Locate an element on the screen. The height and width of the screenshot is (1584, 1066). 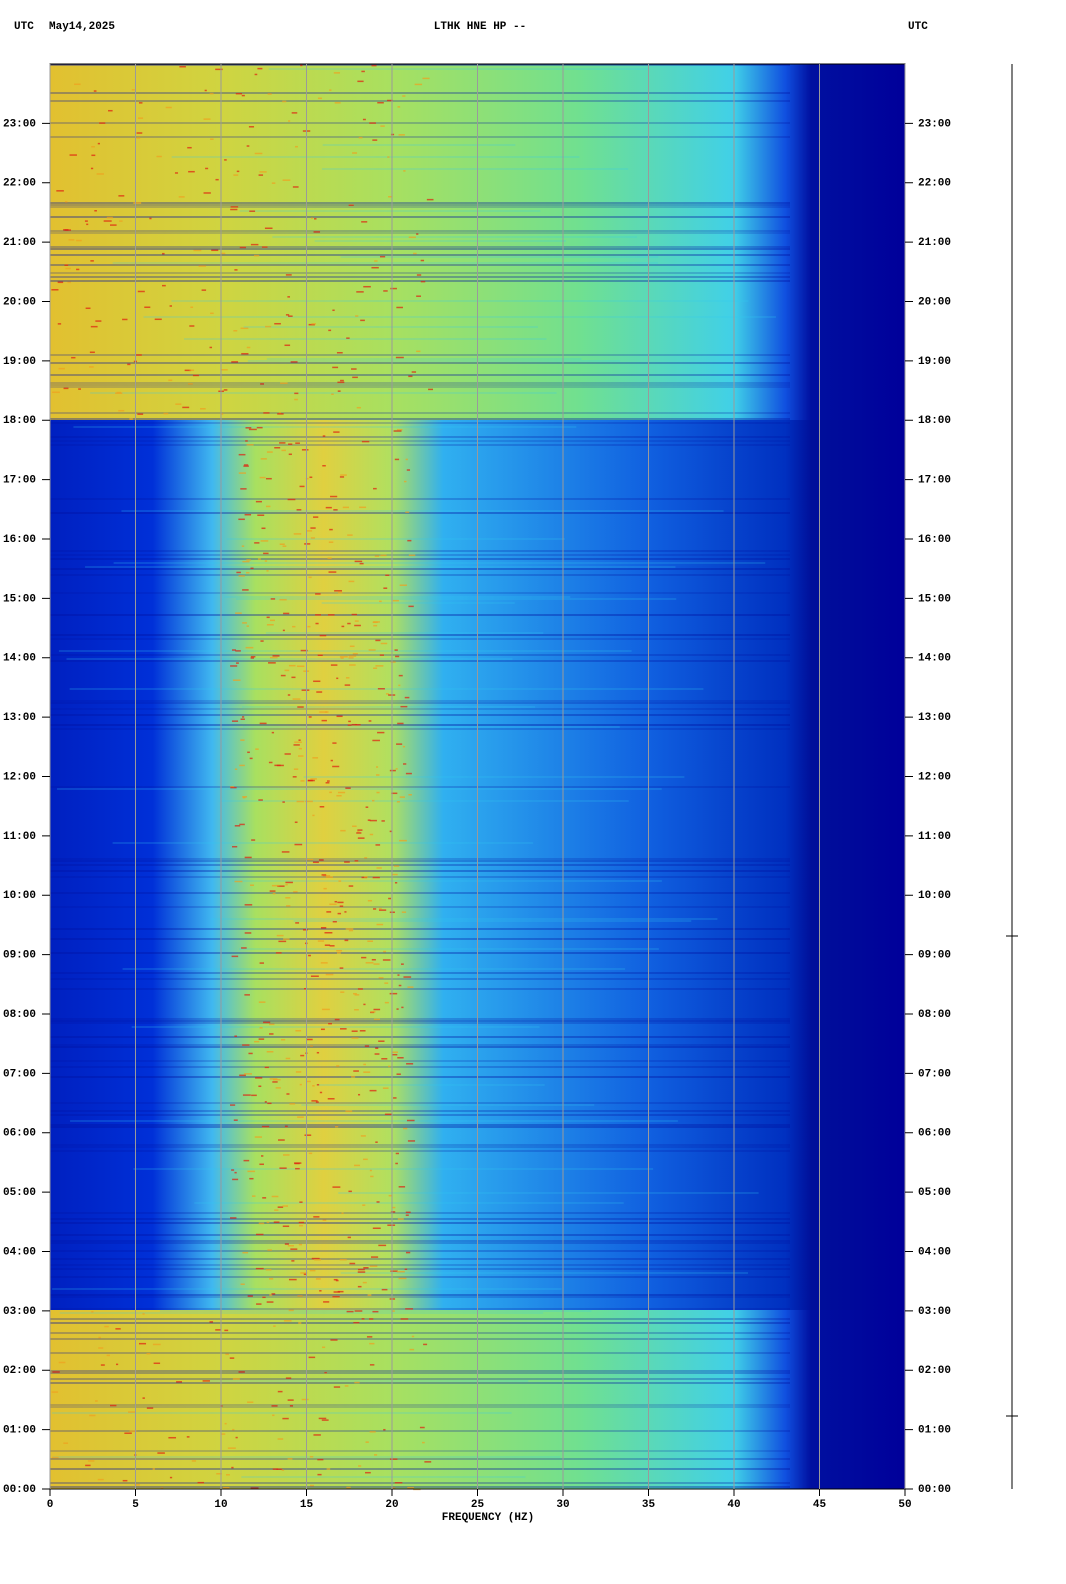
y-tick-label: 02:00 is located at coordinates (19, 1371).